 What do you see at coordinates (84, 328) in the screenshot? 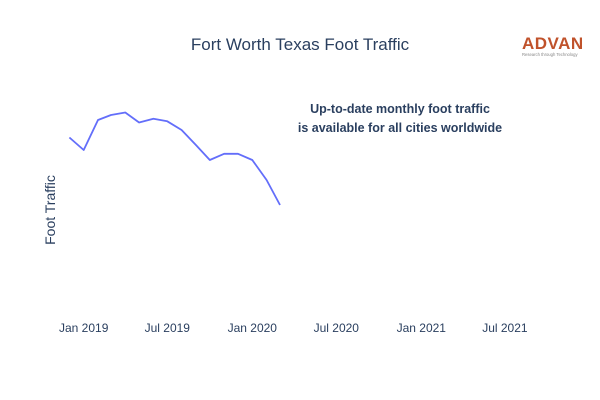
I see `x-tick-label: Jan 2019` at bounding box center [84, 328].